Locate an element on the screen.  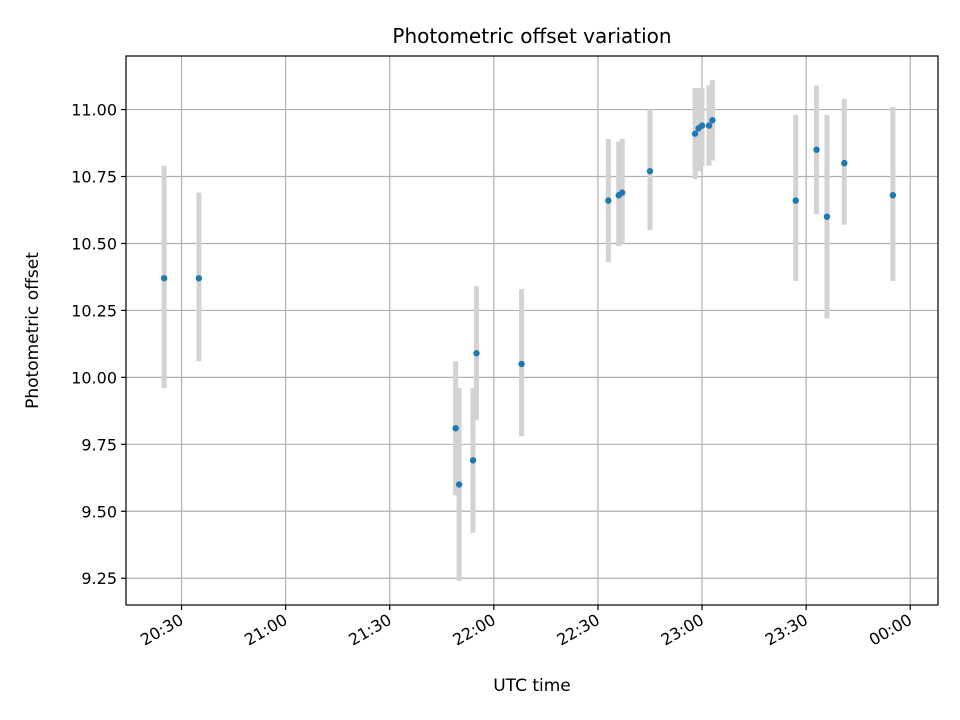
y-tick-label: 11.00 is located at coordinates (94, 110).